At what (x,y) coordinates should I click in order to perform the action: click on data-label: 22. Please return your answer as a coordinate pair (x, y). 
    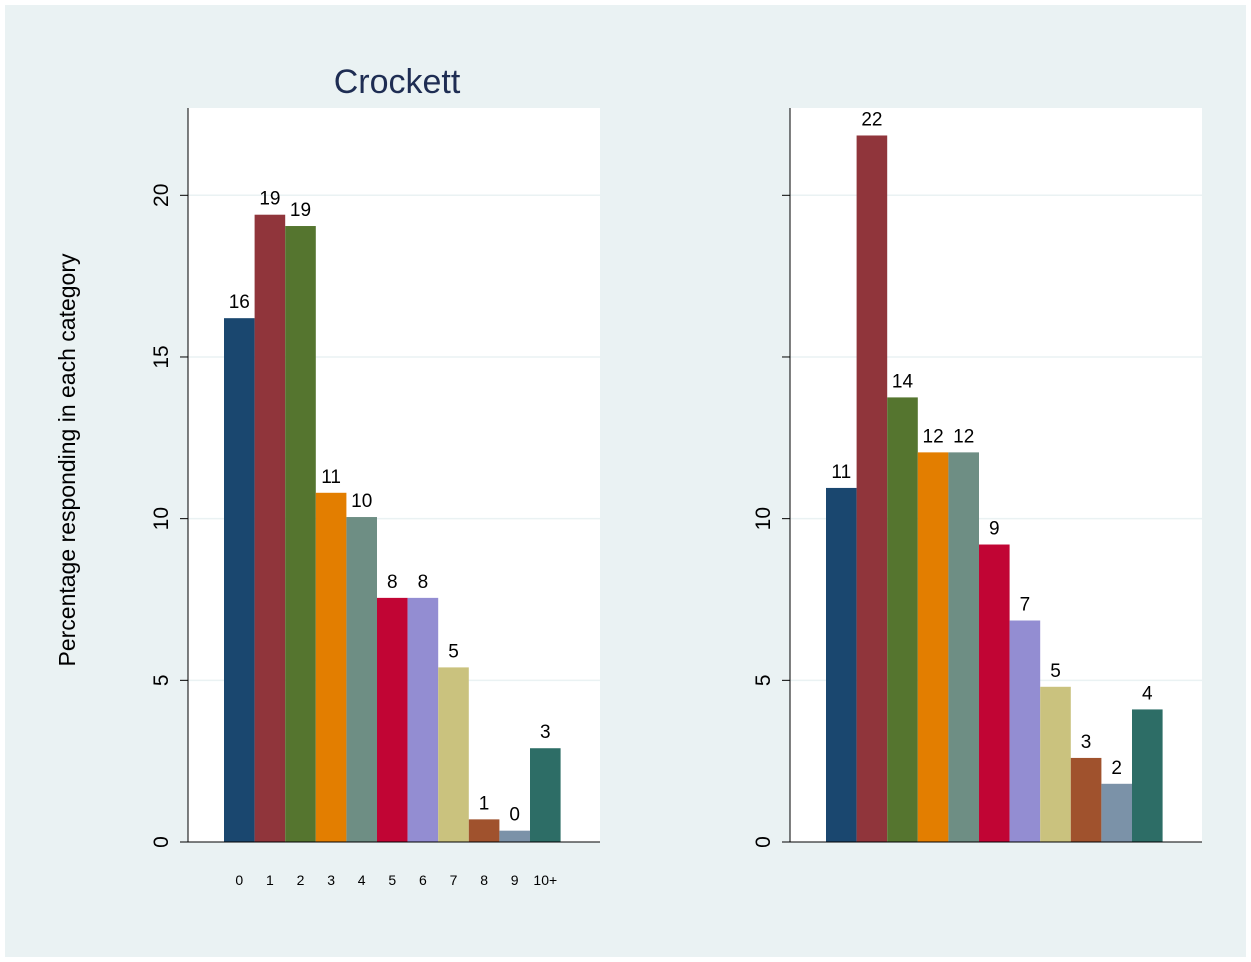
    Looking at the image, I should click on (871, 119).